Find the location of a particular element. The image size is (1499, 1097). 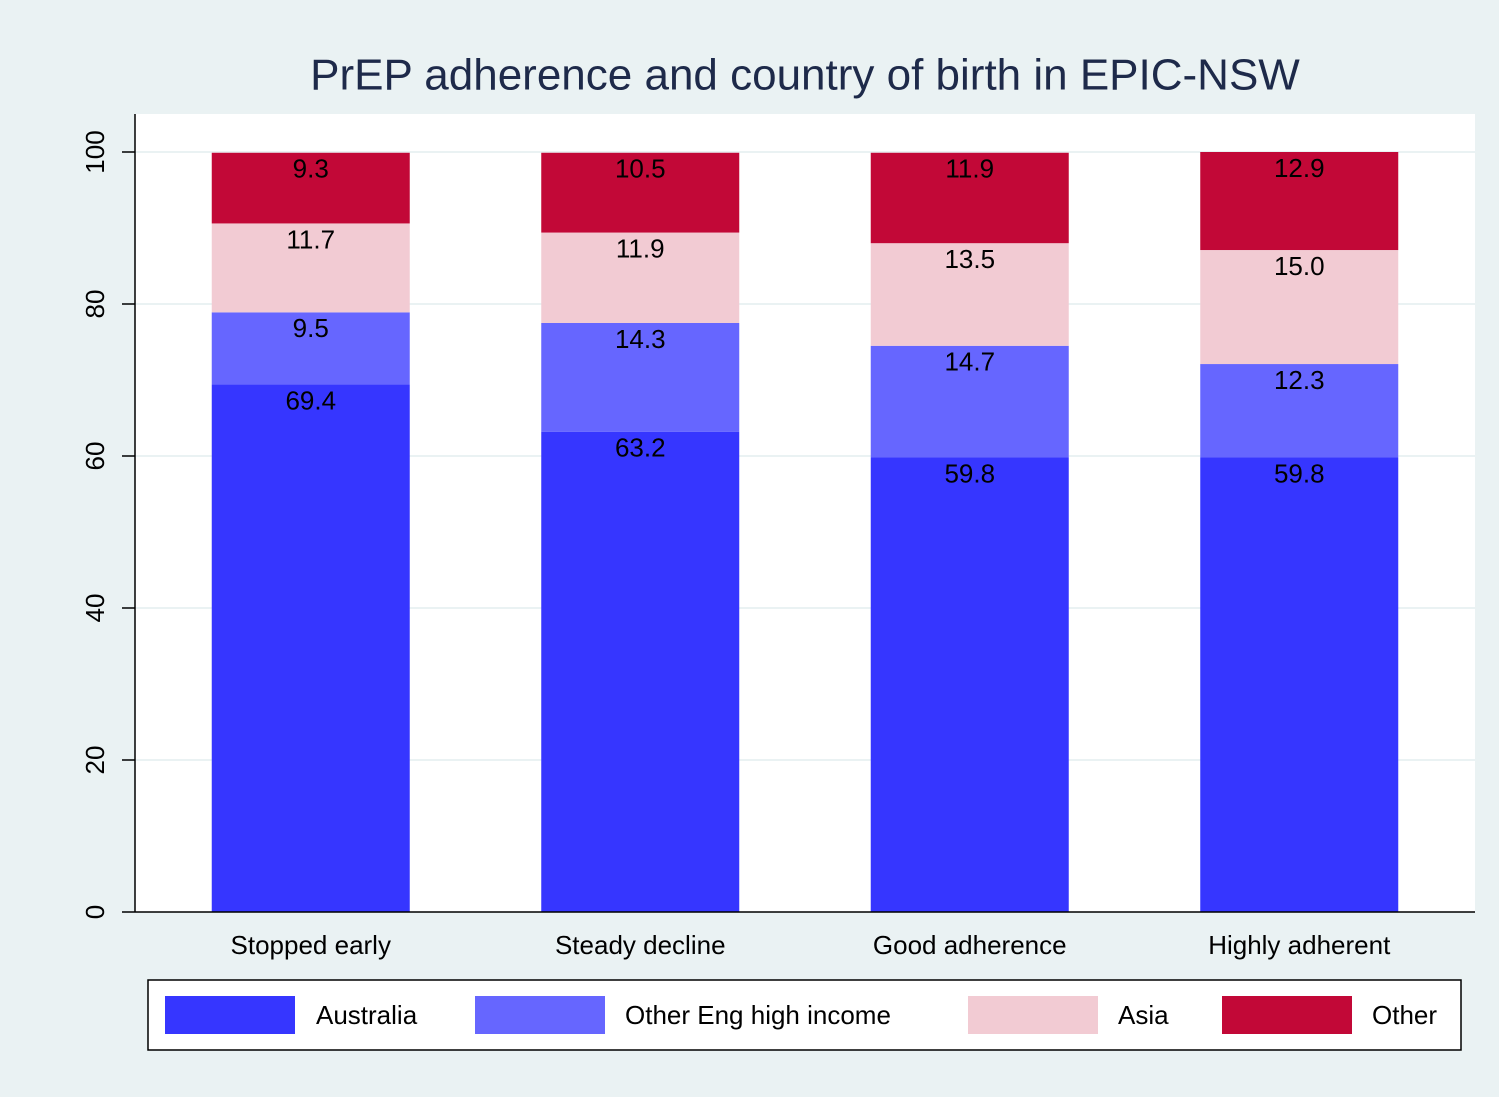

data-label: 13.5 is located at coordinates (969, 259).